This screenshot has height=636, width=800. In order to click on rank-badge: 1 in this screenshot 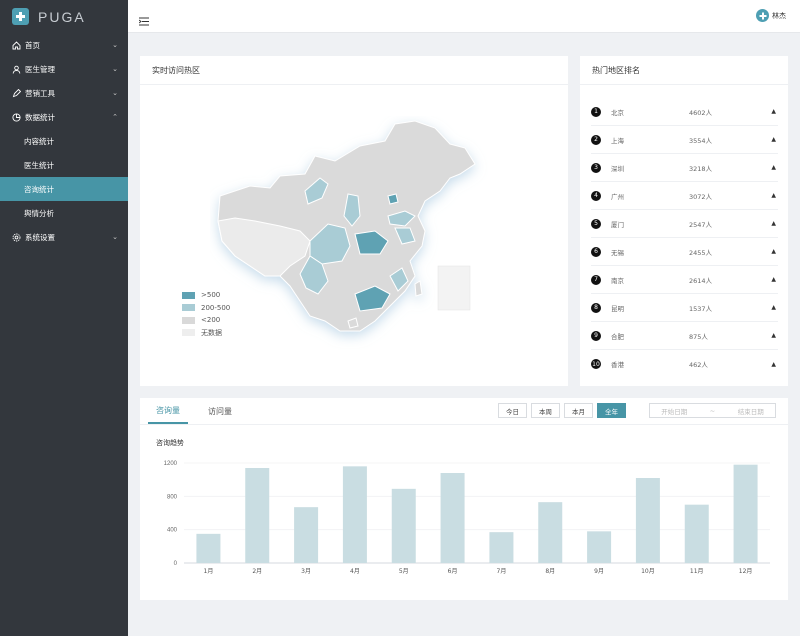, I will do `click(596, 111)`.